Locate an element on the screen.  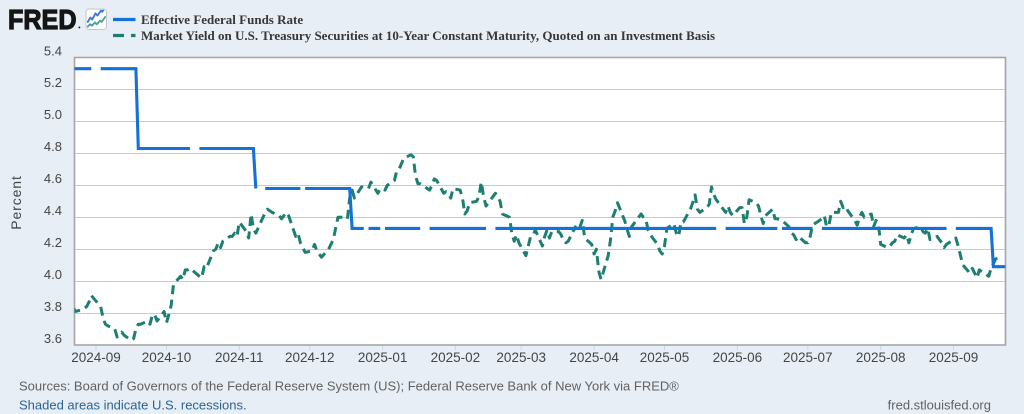
svg-text: 3.6 is located at coordinates (53, 338).